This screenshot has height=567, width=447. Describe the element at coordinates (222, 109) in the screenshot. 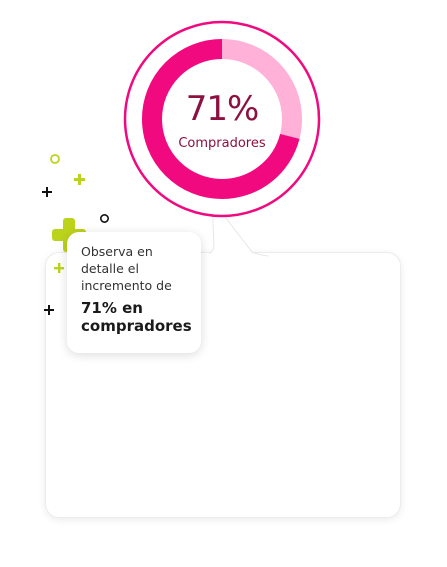

I see `donut-value: 71%` at that location.